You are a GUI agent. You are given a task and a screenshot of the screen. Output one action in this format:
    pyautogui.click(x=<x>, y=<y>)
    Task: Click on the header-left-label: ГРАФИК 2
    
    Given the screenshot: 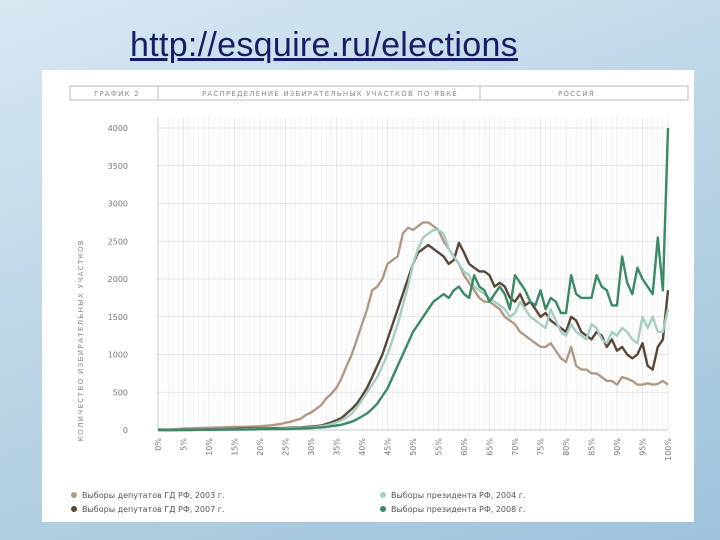 What is the action you would take?
    pyautogui.click(x=117, y=94)
    